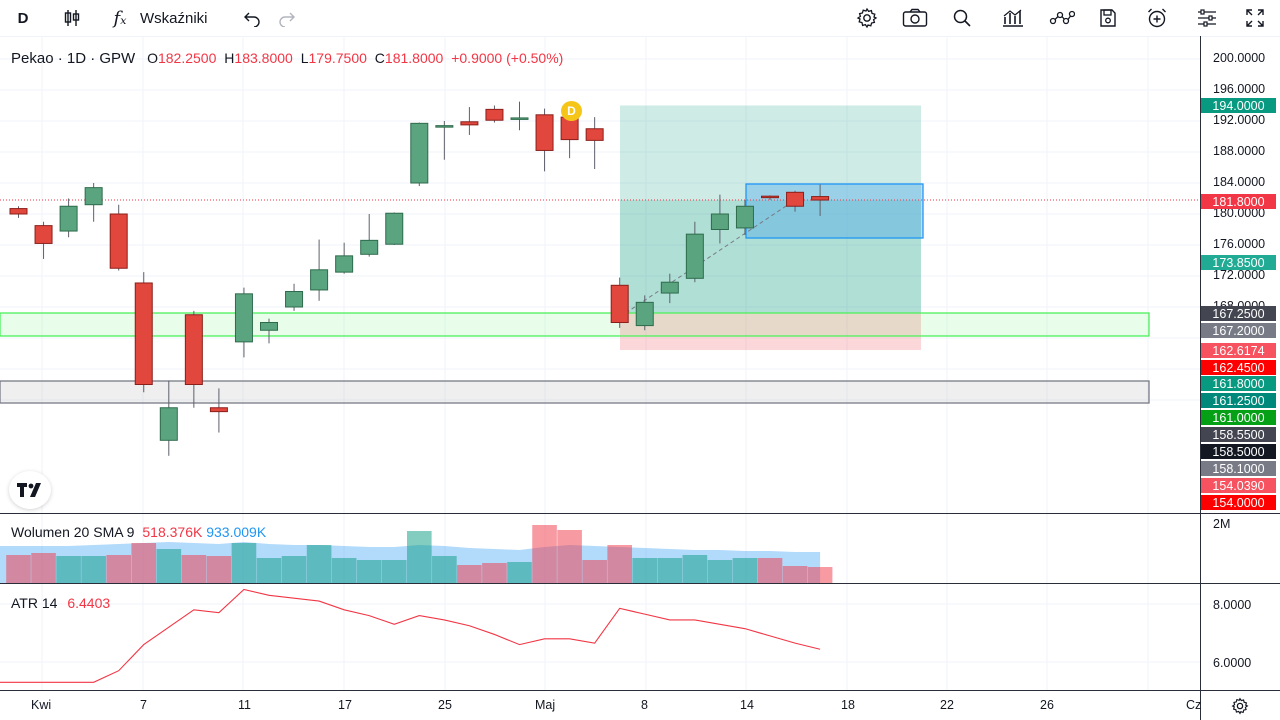 Image resolution: width=1280 pixels, height=720 pixels. What do you see at coordinates (507, 58) in the screenshot?
I see `change-value: +0.9000 (+0.50%)` at bounding box center [507, 58].